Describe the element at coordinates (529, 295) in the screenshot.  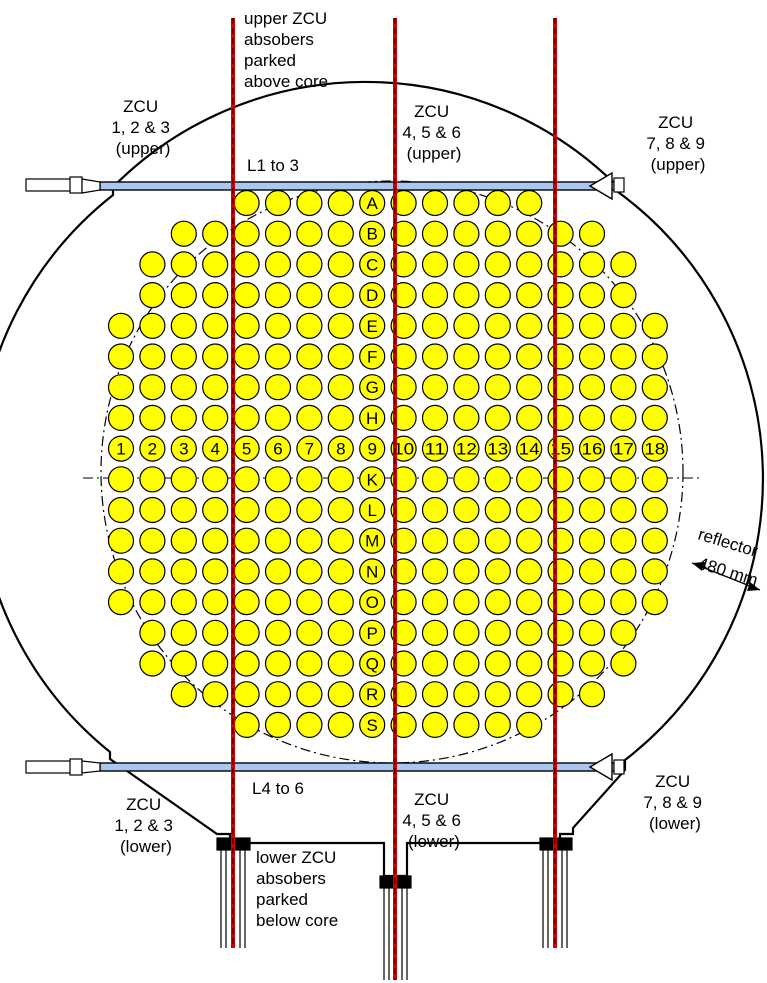
I see `fuel-channel-D14` at that location.